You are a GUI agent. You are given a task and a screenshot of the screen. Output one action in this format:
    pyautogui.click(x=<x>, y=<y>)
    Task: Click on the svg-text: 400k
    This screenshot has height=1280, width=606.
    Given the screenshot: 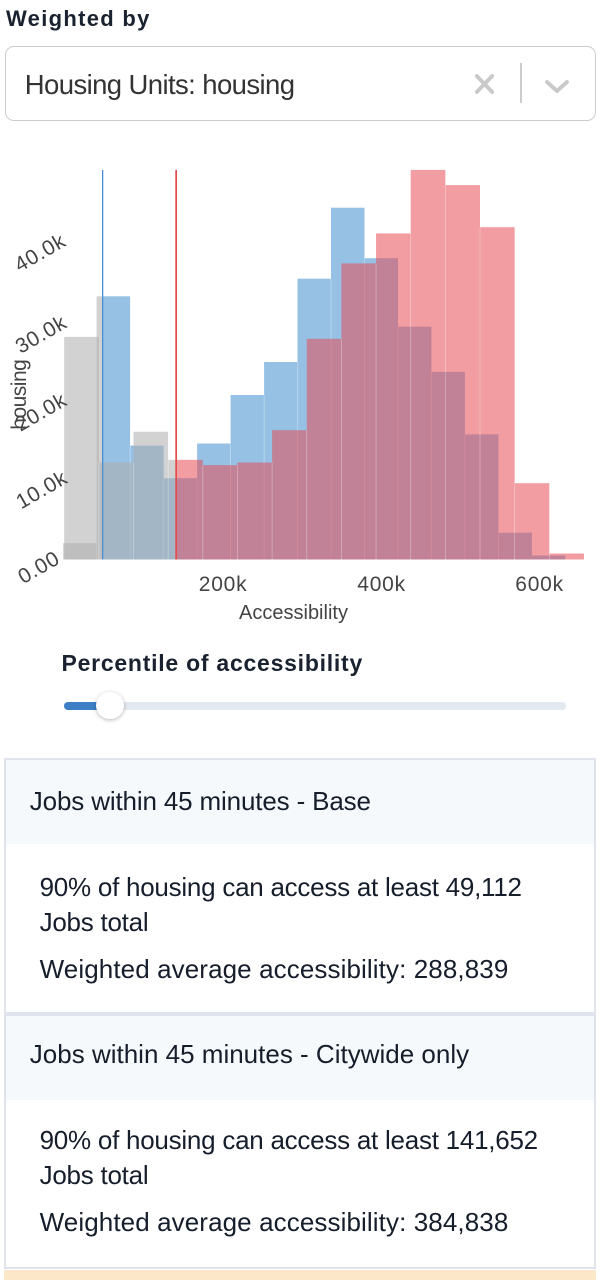 What is the action you would take?
    pyautogui.click(x=381, y=584)
    